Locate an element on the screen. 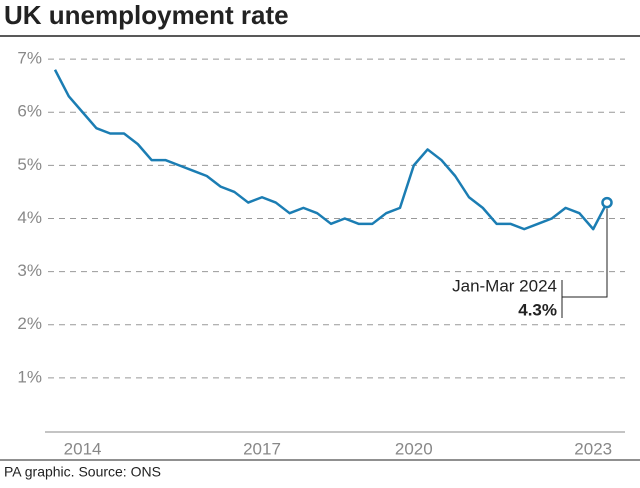  annotation-leader is located at coordinates (584, 263).